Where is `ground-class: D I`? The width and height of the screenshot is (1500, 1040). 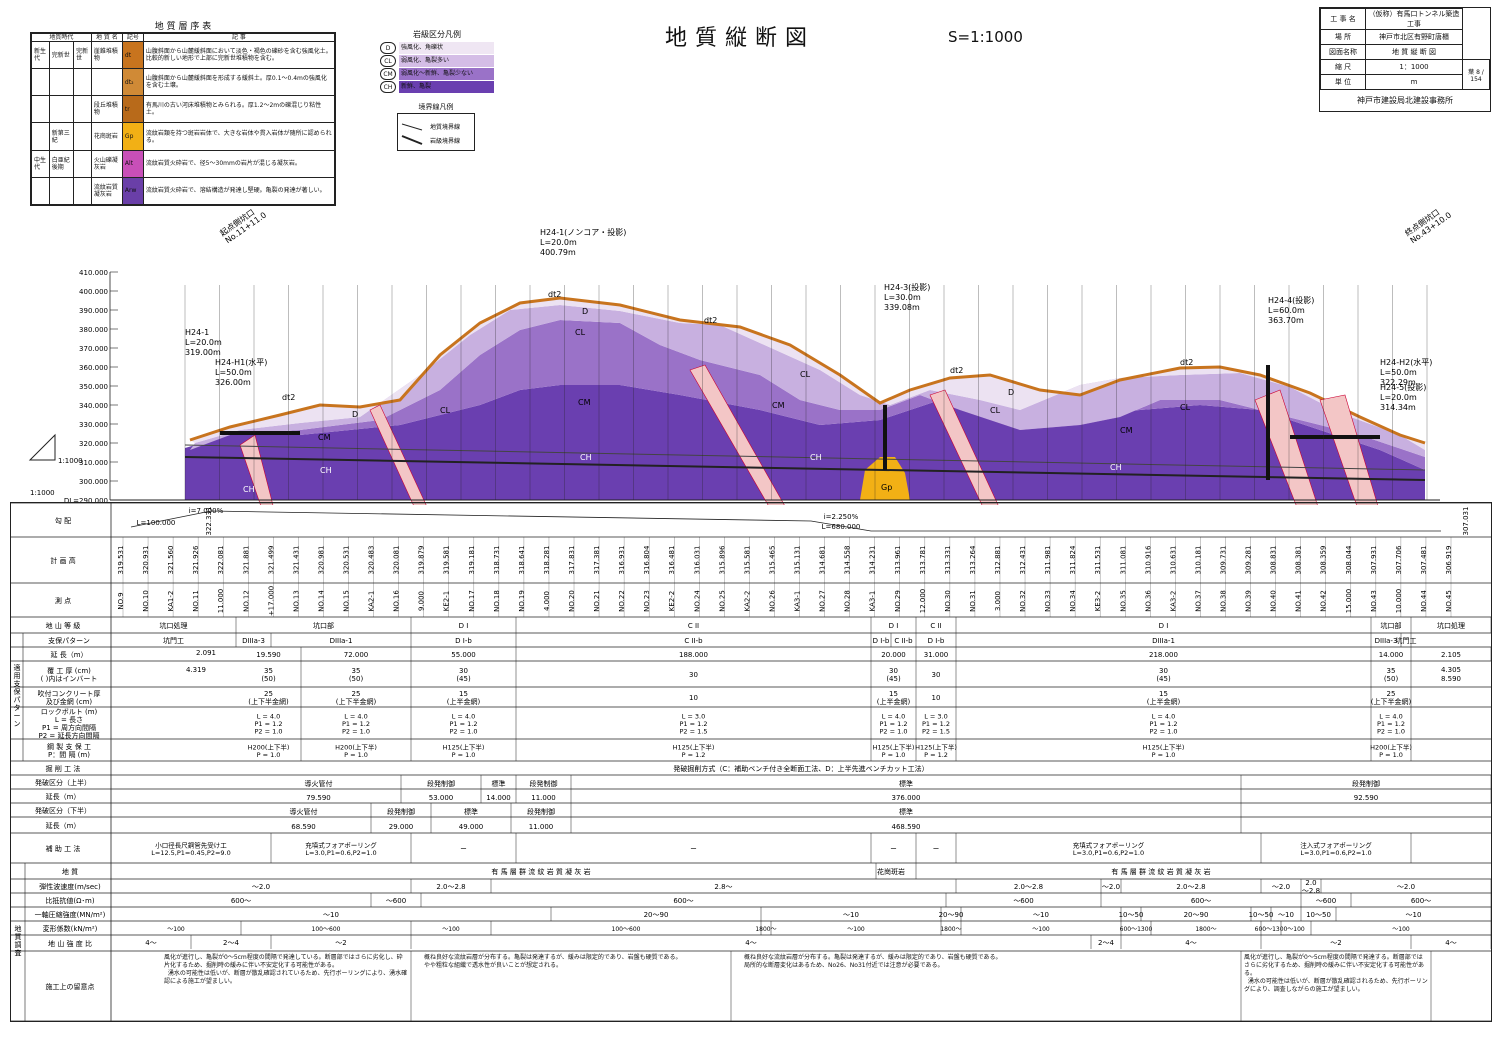
ground-class: D I is located at coordinates (464, 626).